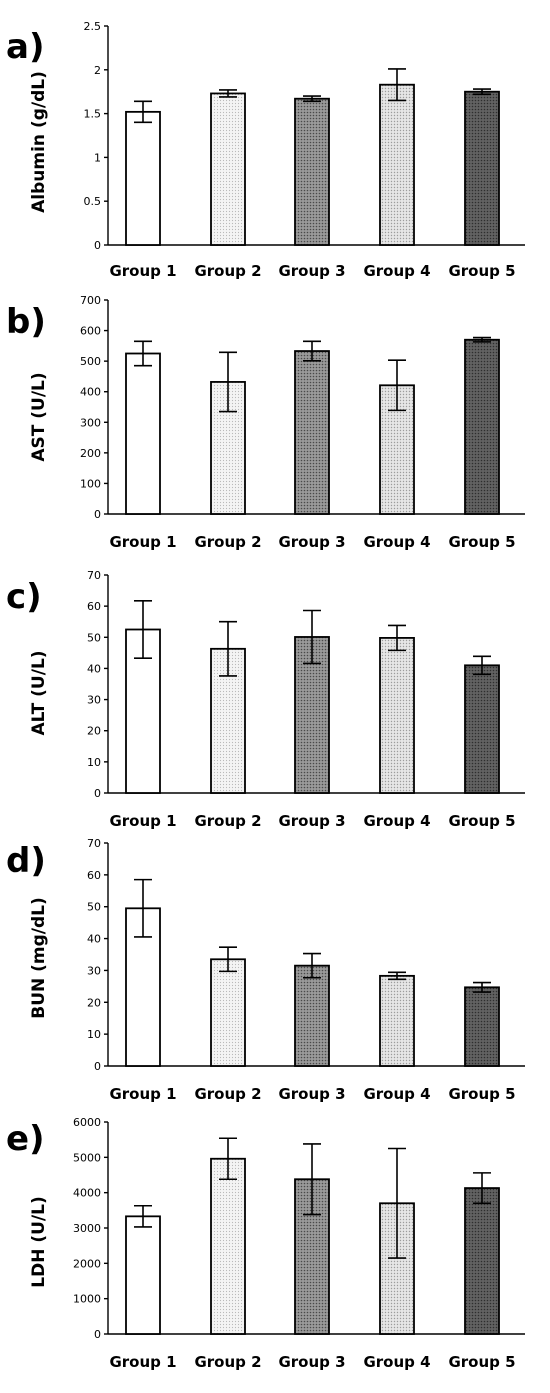 This screenshot has width=550, height=1393. I want to click on y-tick-label: 500, so click(90, 361).